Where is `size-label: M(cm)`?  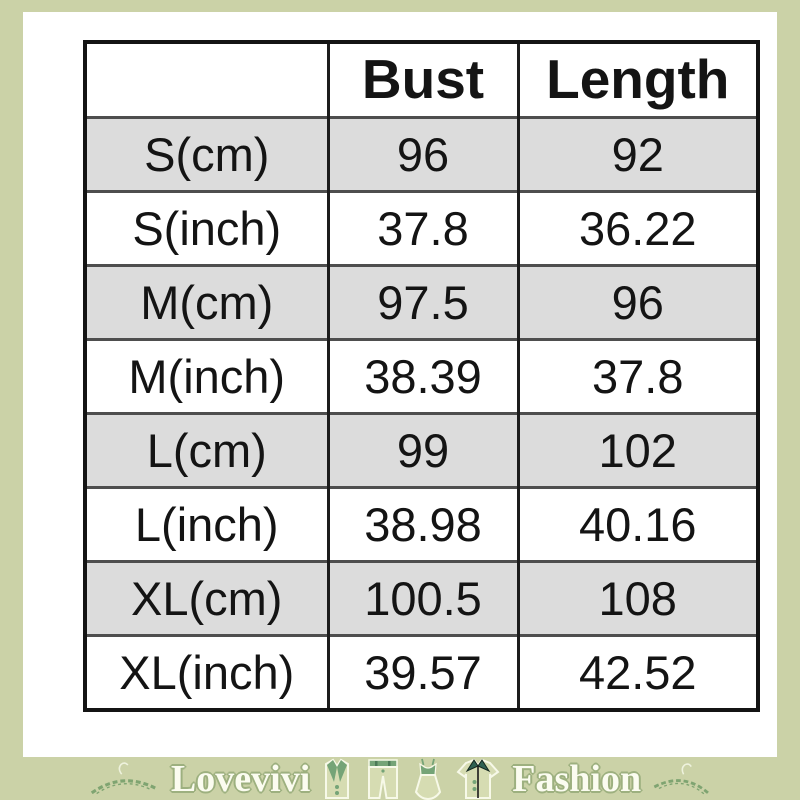
size-label: M(cm) is located at coordinates (206, 301).